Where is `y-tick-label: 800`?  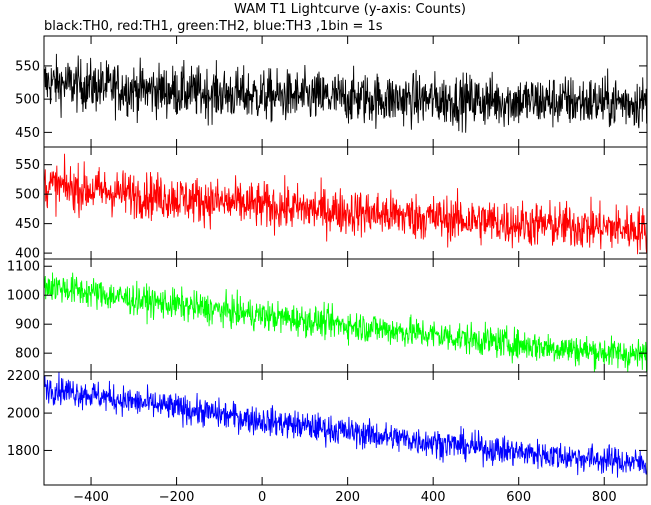
y-tick-label: 800 is located at coordinates (27, 354).